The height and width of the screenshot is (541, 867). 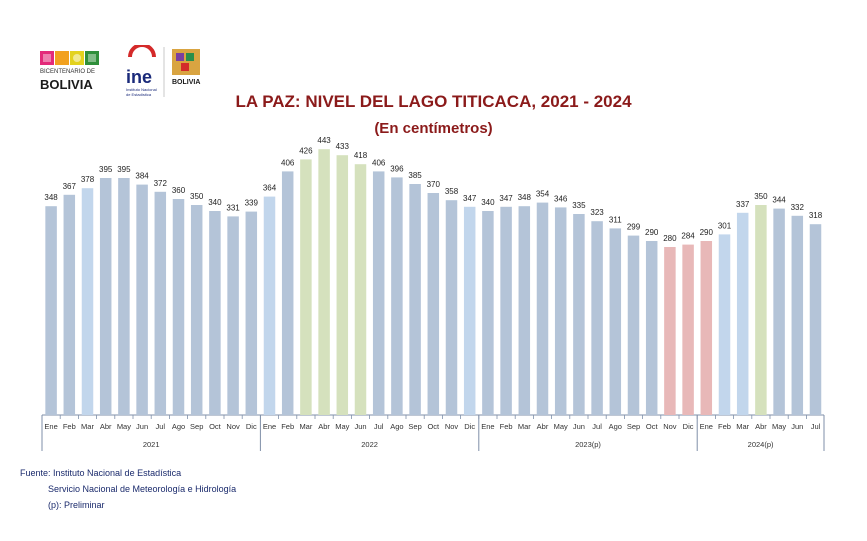 What do you see at coordinates (652, 232) in the screenshot?
I see `data-label: 290` at bounding box center [652, 232].